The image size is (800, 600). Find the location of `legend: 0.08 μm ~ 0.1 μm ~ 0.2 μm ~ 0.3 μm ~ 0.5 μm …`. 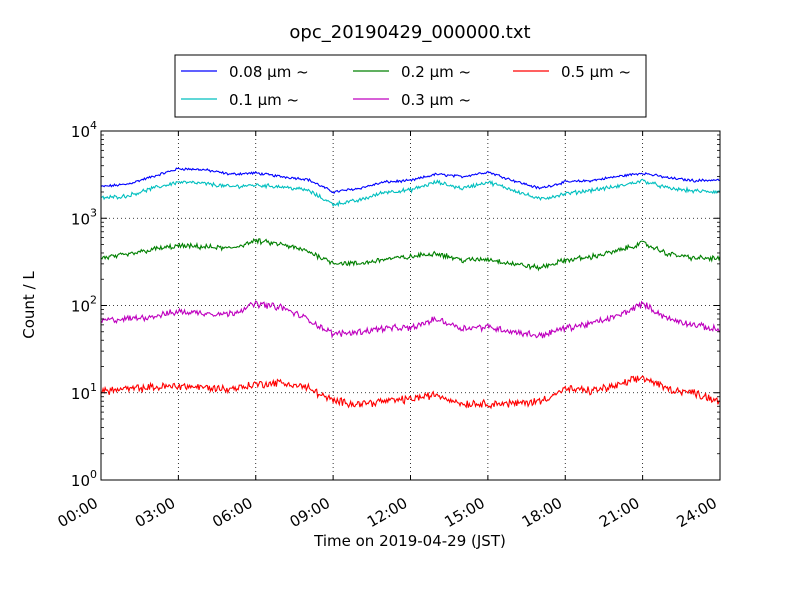

legend: 0.08 μm ~ 0.1 μm ~ 0.2 μm ~ 0.3 μm ~ 0.5 μm … is located at coordinates (410, 86).